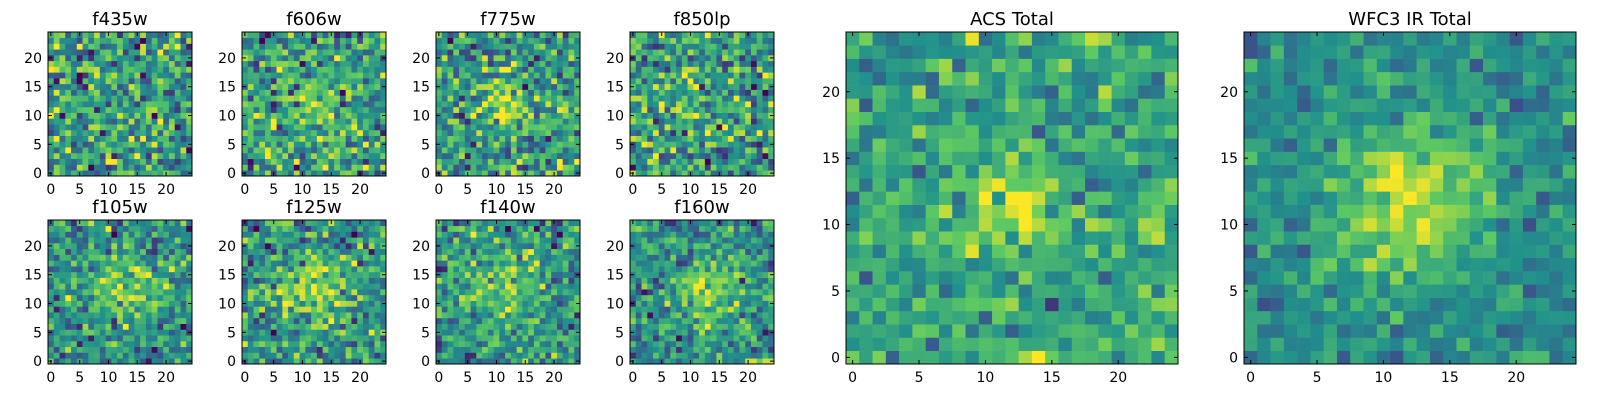 The width and height of the screenshot is (1600, 400). Describe the element at coordinates (425, 145) in the screenshot. I see `y-tick-label: 5` at that location.